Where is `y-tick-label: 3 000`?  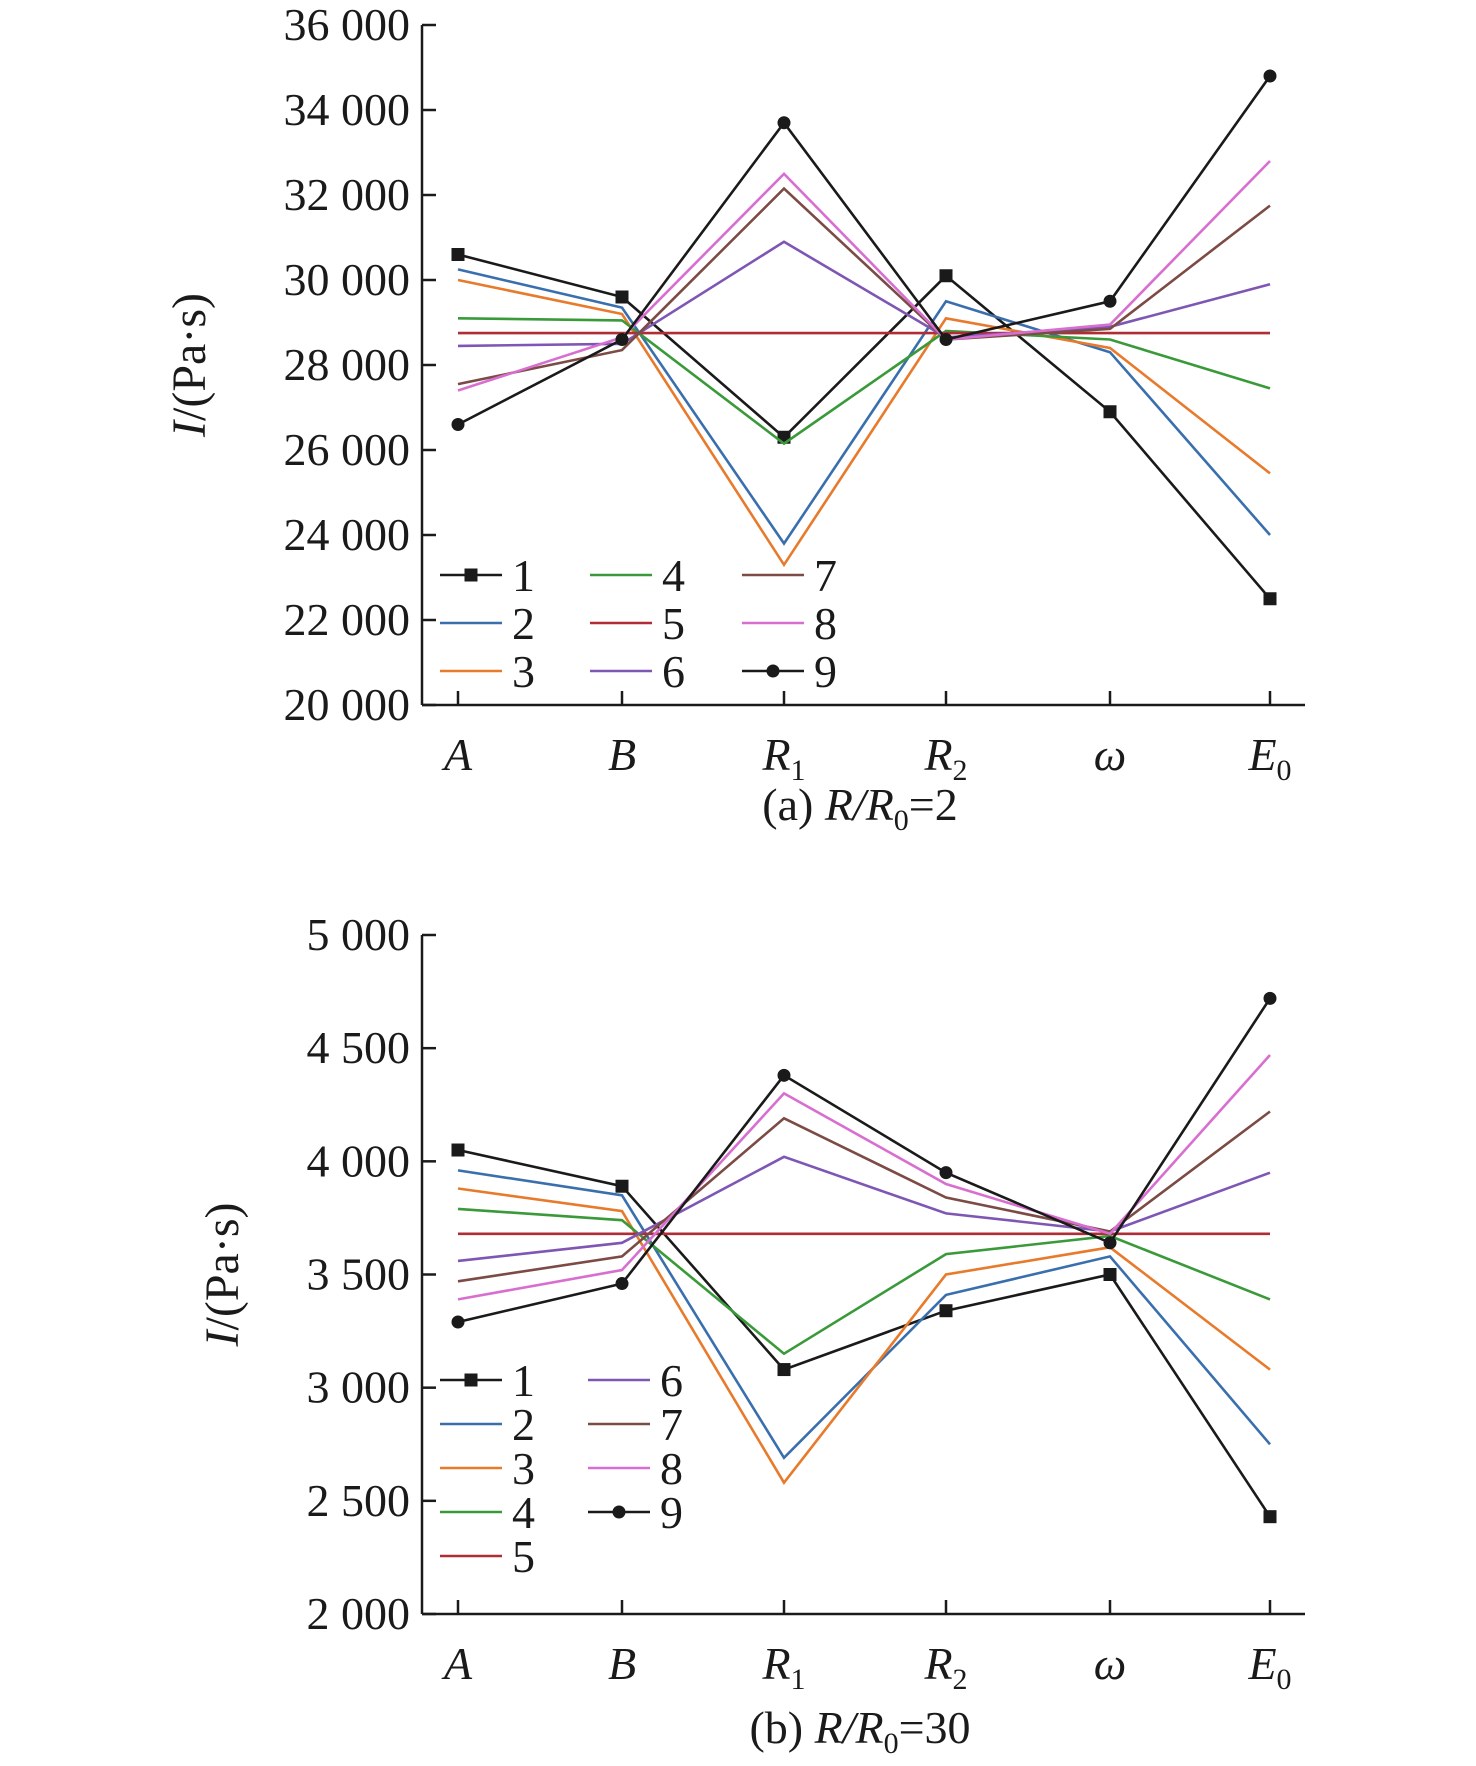 y-tick-label: 3 000 is located at coordinates (359, 1387).